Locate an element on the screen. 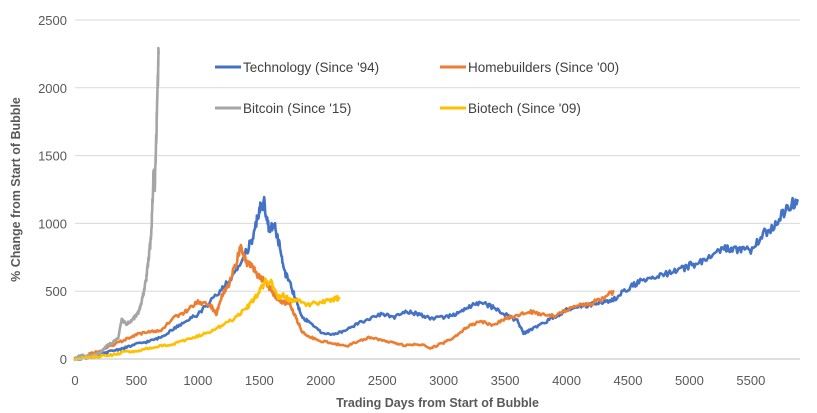 The height and width of the screenshot is (413, 817). y-tick-label: 0 is located at coordinates (63, 359).